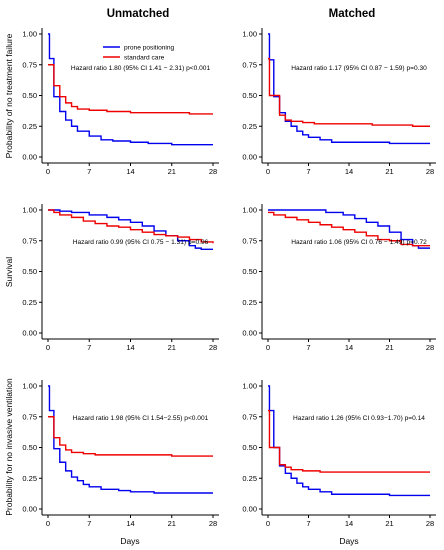 This screenshot has width=444, height=550. I want to click on legend-label-prone: prone positioning, so click(149, 48).